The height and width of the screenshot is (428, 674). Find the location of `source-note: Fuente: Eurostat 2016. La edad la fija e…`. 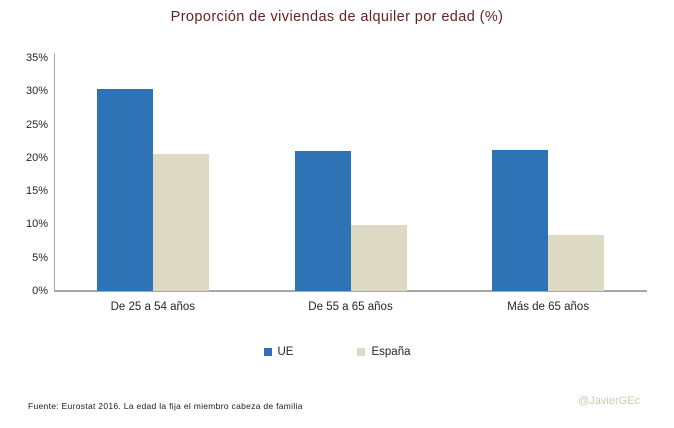

source-note: Fuente: Eurostat 2016. La edad la fija e… is located at coordinates (165, 406).